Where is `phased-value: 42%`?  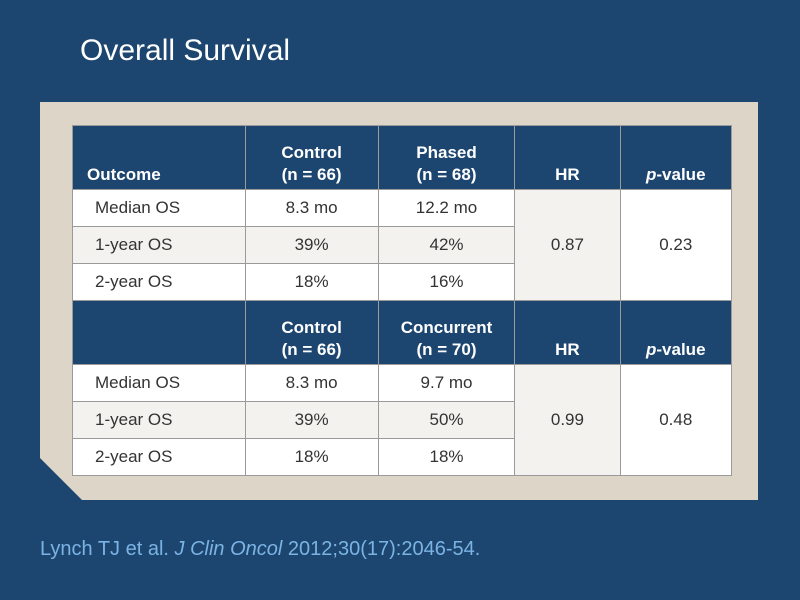
phased-value: 42% is located at coordinates (446, 245).